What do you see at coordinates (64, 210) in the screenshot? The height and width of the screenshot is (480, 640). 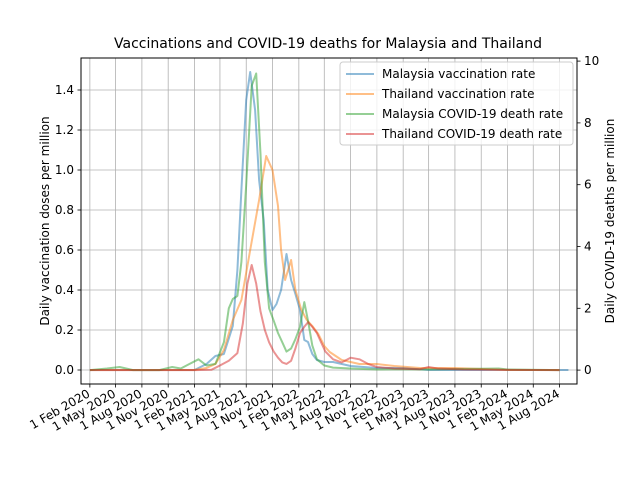 I see `y-tick-label-left: 0.8` at bounding box center [64, 210].